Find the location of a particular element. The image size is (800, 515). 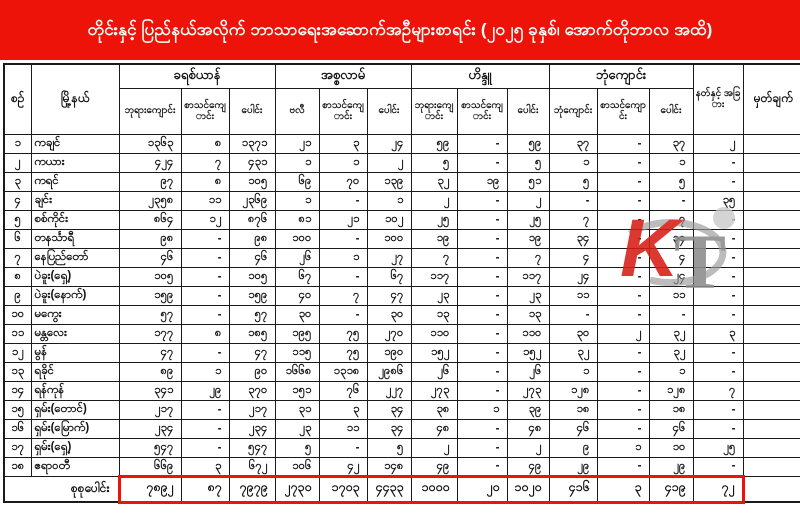

value-cell: ၄၃၁ is located at coordinates (252, 162).